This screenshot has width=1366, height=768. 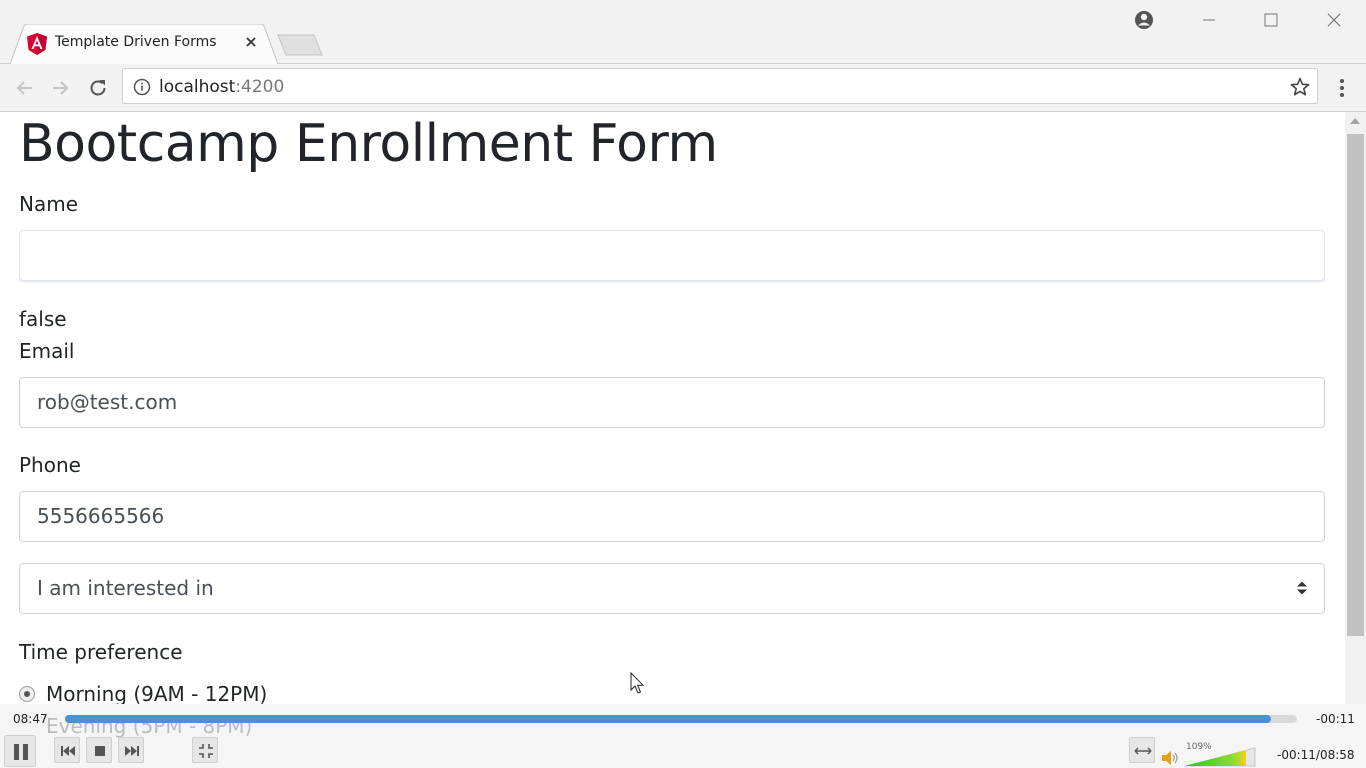 What do you see at coordinates (1334, 20) in the screenshot?
I see `close-window-icon` at bounding box center [1334, 20].